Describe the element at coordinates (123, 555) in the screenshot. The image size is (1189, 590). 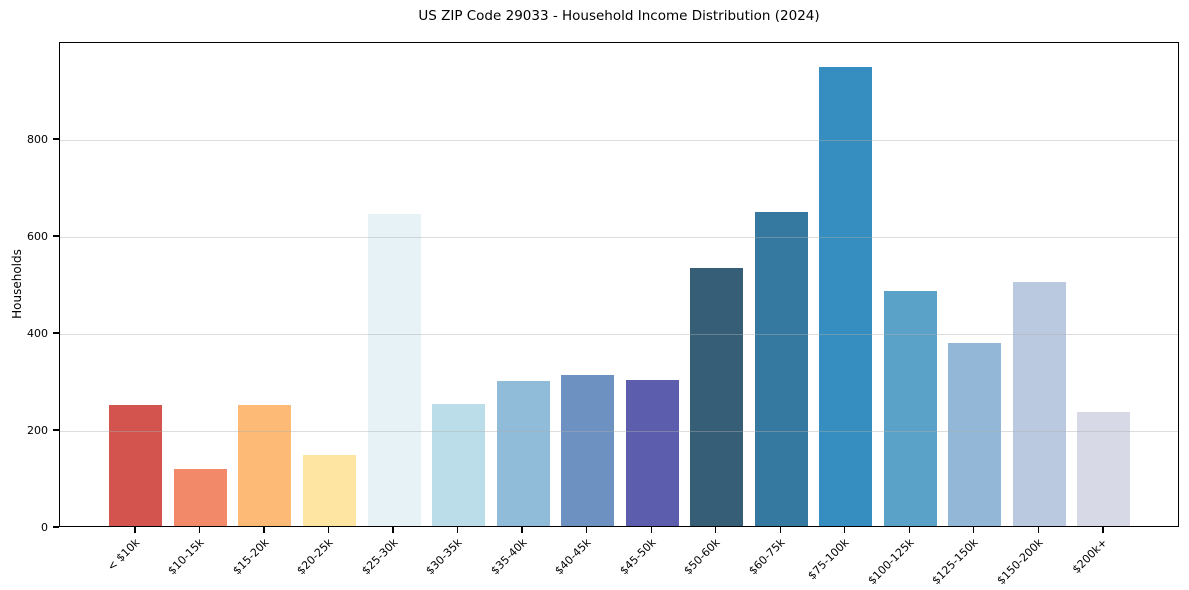
I see `x-tick-label: < $10k` at that location.